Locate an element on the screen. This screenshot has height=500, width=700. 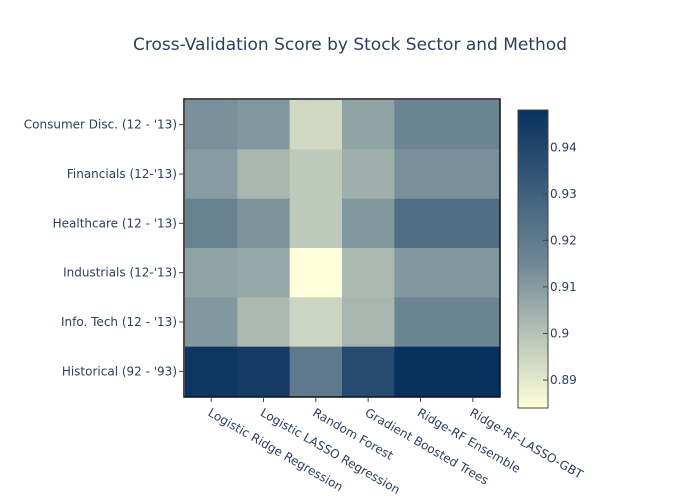
y-tick-label: Consumer Disc. (12 - '13) is located at coordinates (100, 125).